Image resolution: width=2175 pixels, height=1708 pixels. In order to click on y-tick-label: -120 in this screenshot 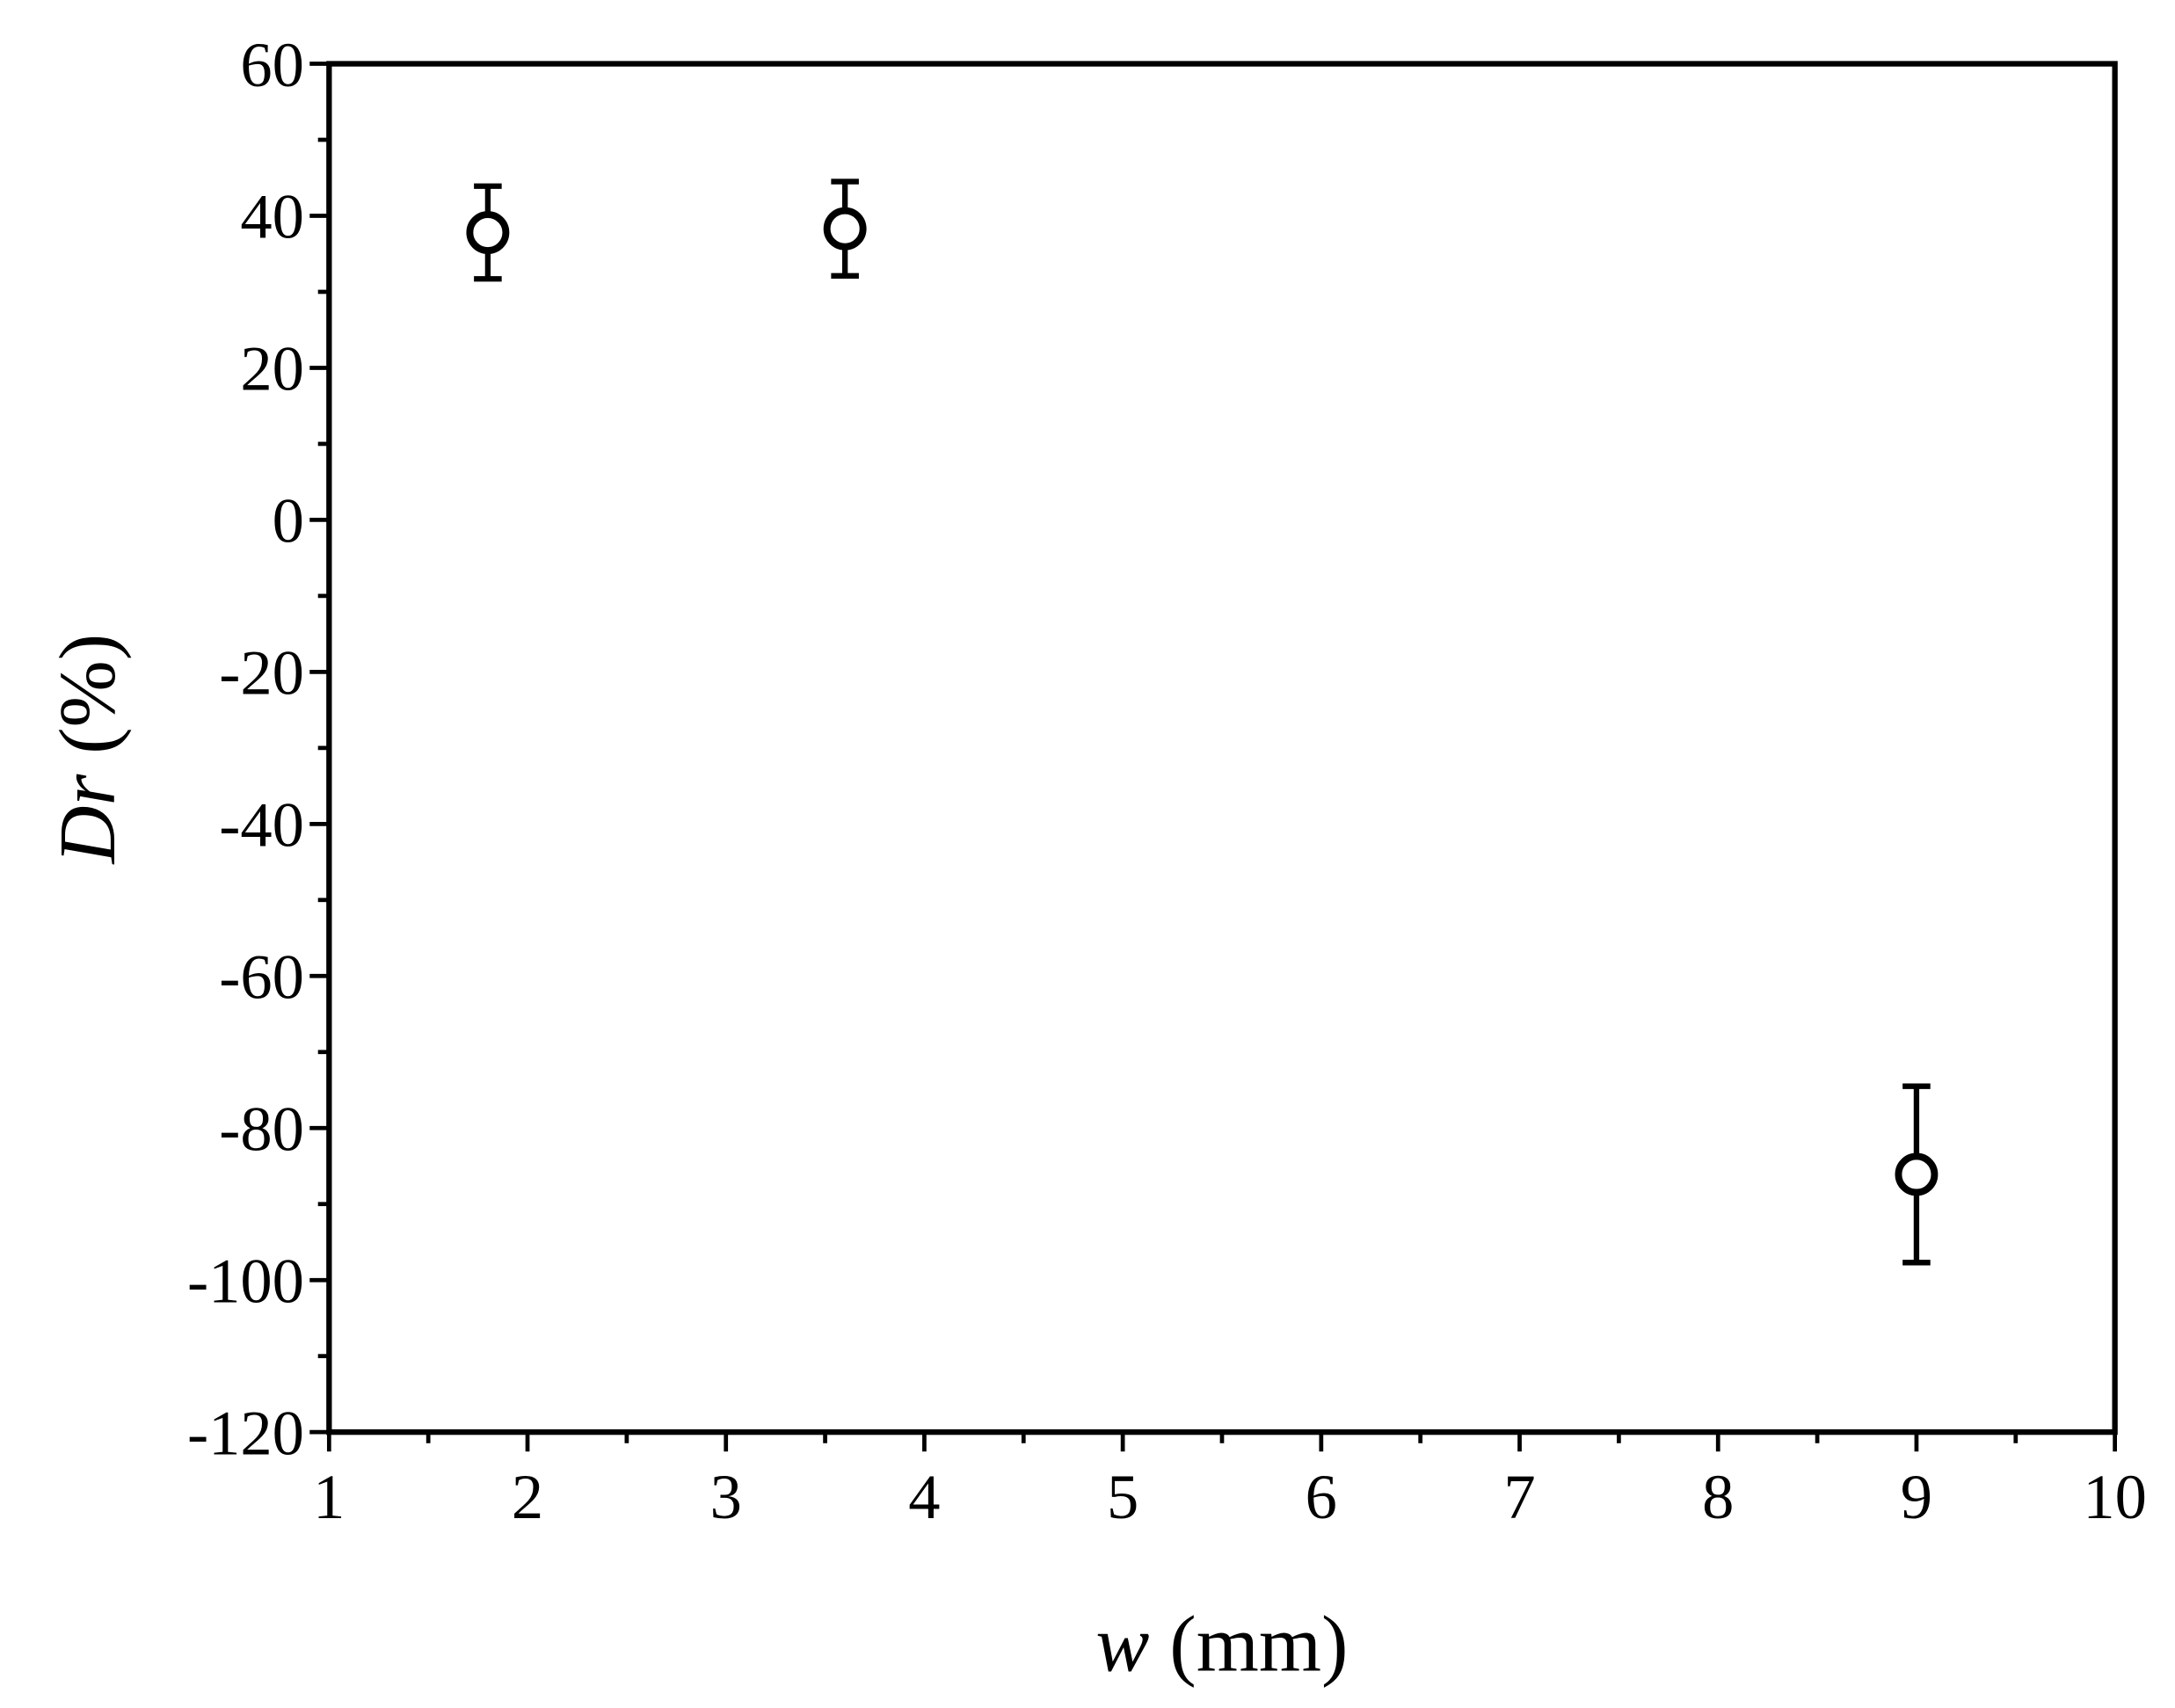, I will do `click(245, 1432)`.